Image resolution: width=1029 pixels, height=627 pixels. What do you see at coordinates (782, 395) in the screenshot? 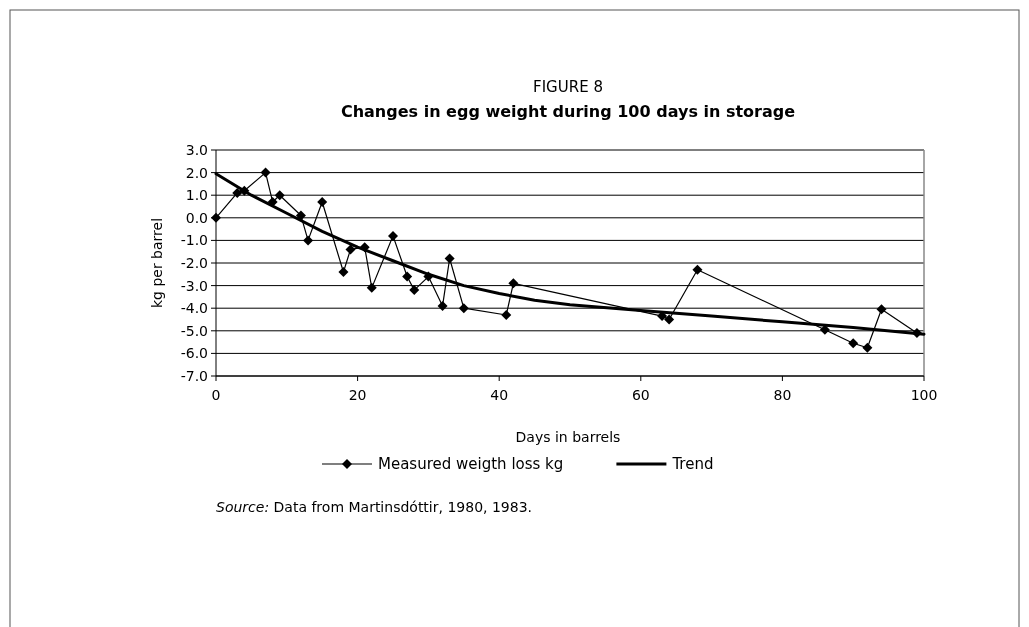
I see `x-tick-label: 80` at bounding box center [782, 395].